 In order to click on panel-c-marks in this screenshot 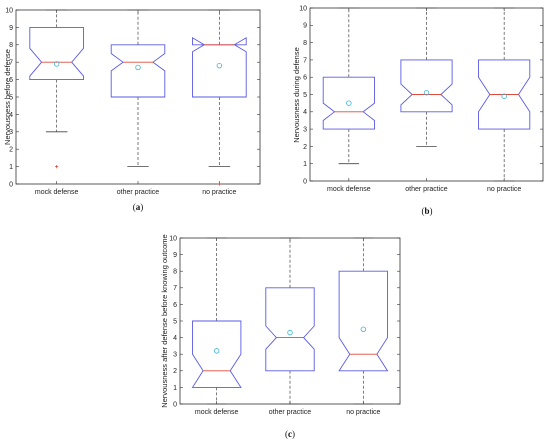, I will do `click(290, 321)`.